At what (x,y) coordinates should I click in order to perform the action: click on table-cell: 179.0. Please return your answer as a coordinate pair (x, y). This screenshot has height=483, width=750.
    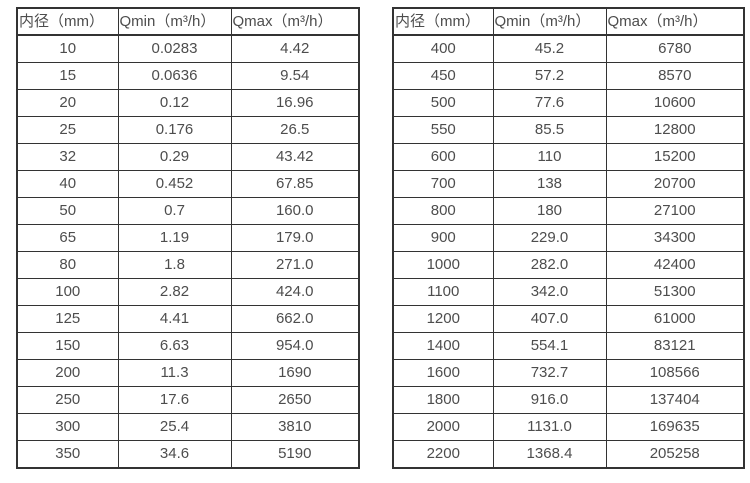
    Looking at the image, I should click on (295, 238).